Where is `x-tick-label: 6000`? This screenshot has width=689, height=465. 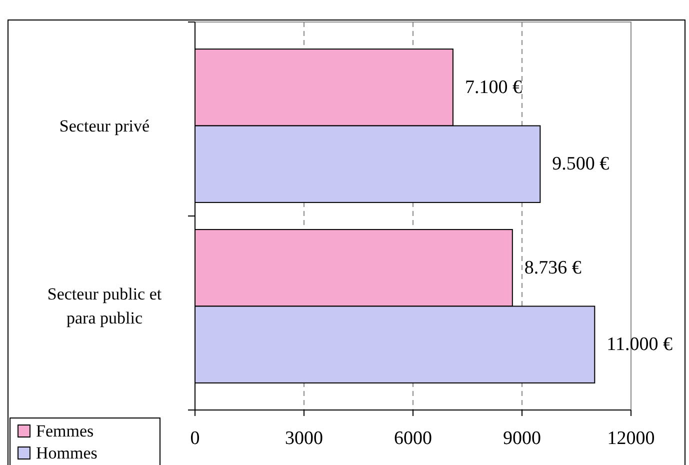 x-tick-label: 6000 is located at coordinates (413, 438).